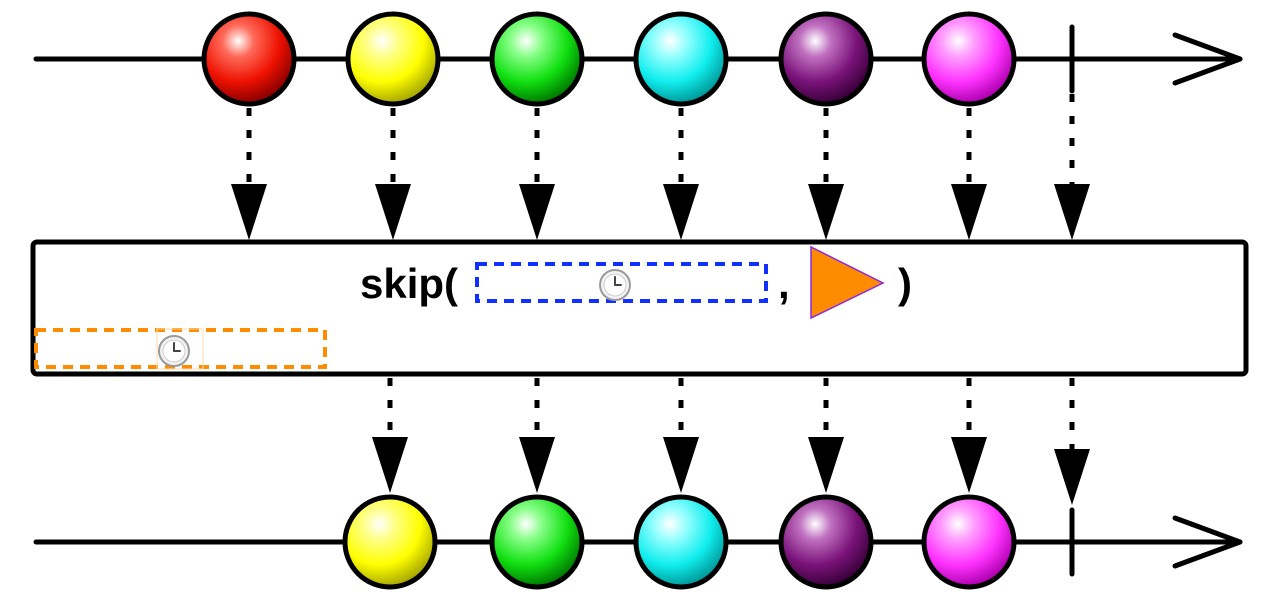  I want to click on source-timeline-arrowhead, so click(1207, 59).